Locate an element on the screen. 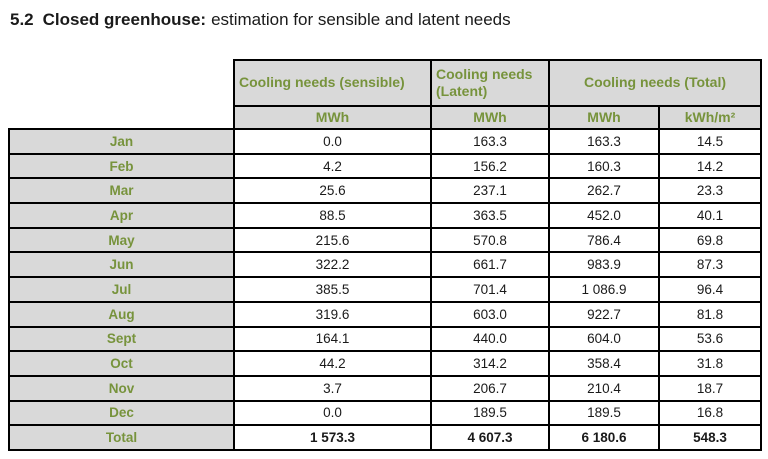  cell-sensible: 164.1 is located at coordinates (332, 339).